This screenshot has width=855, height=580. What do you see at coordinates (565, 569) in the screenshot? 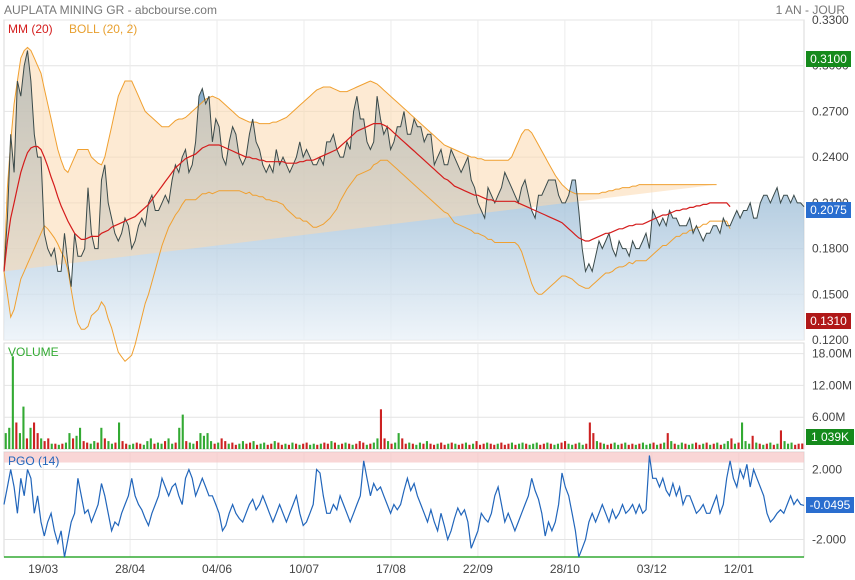
I see `x-tick-label: 28/10` at bounding box center [565, 569].